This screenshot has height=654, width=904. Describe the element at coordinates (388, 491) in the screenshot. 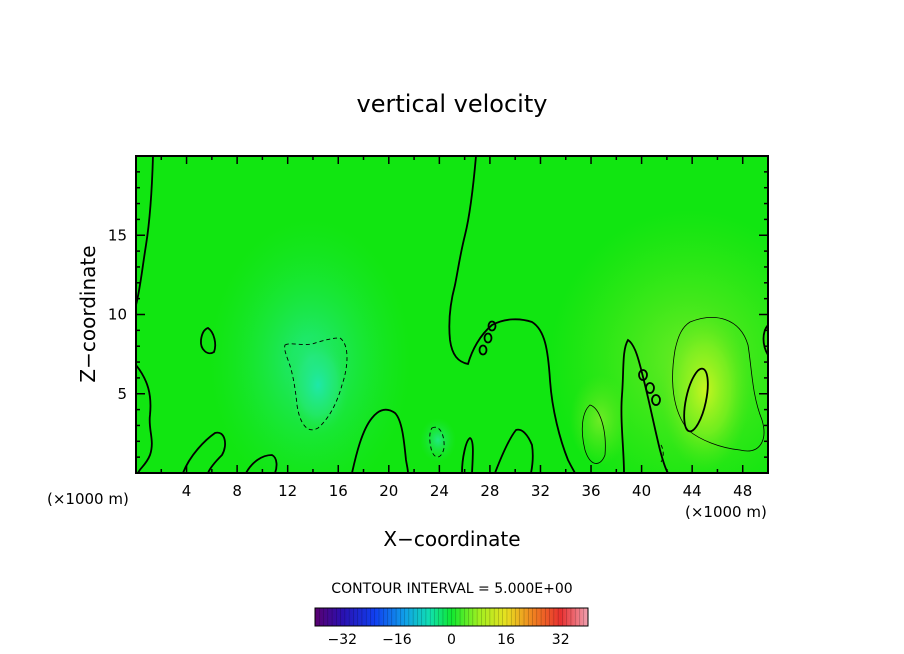

I see `x-tick-label: 20` at that location.